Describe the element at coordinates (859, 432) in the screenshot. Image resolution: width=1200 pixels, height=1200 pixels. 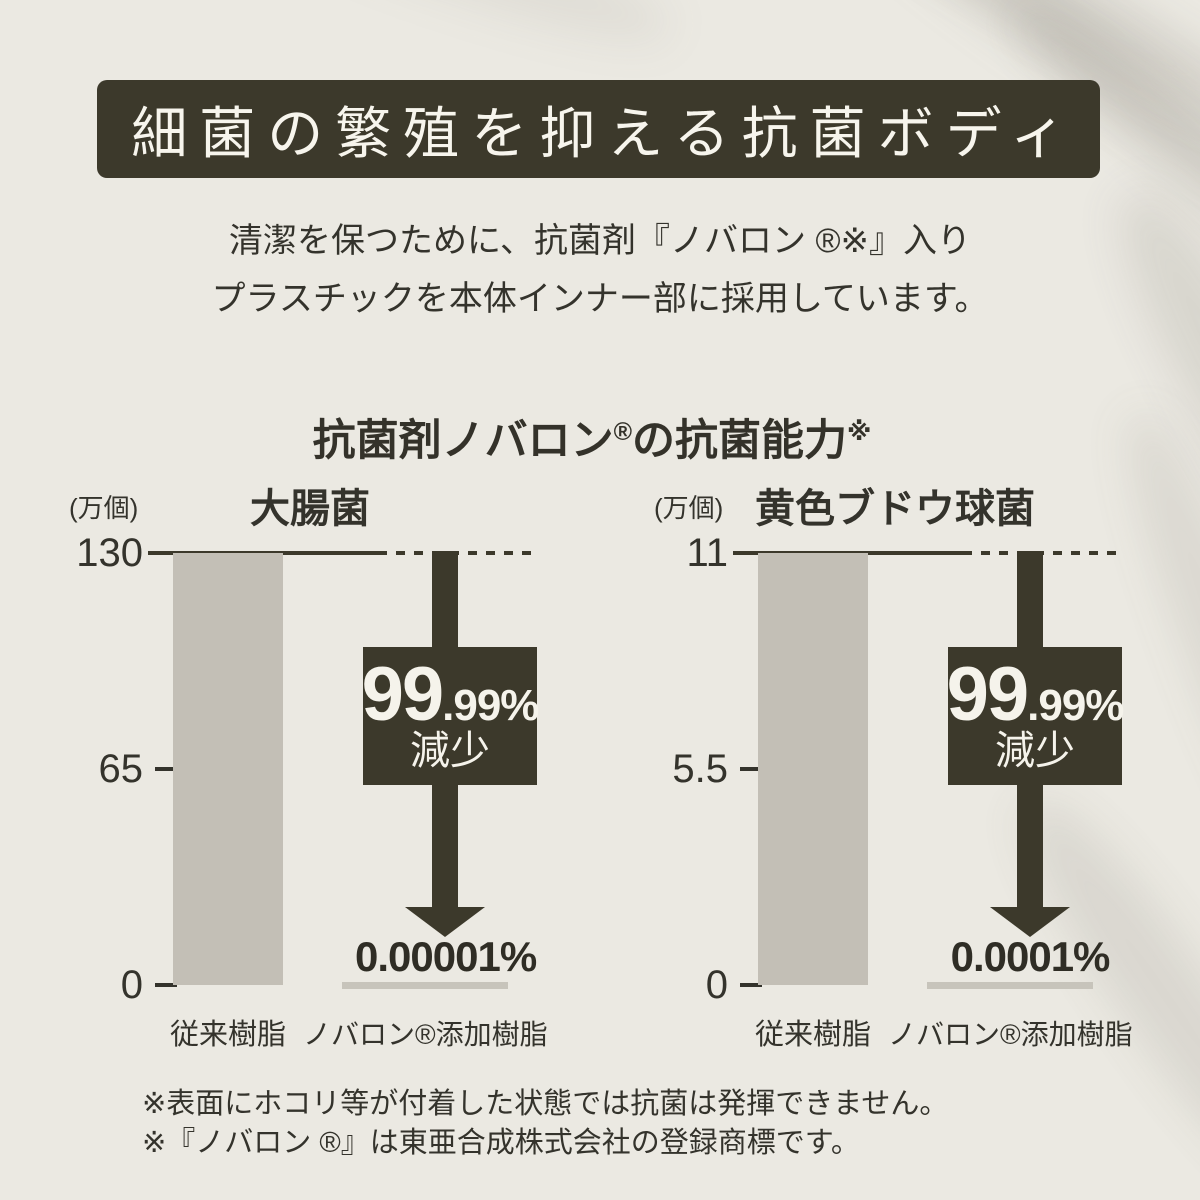
I see `note-mark: ※` at that location.